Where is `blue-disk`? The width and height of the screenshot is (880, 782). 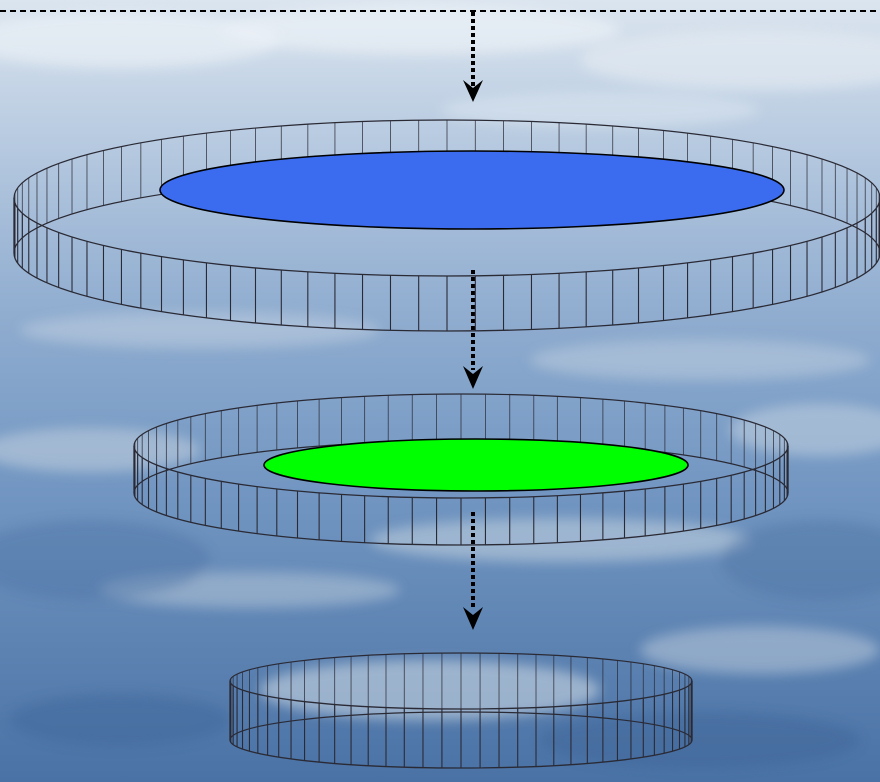 blue-disk is located at coordinates (472, 190).